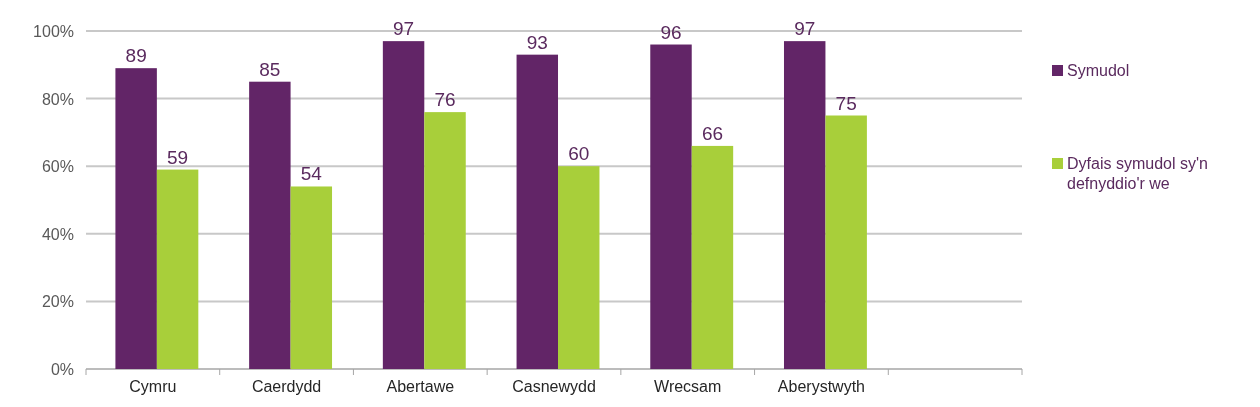 The width and height of the screenshot is (1260, 407). What do you see at coordinates (1098, 70) in the screenshot?
I see `legend-label: Symudol` at bounding box center [1098, 70].